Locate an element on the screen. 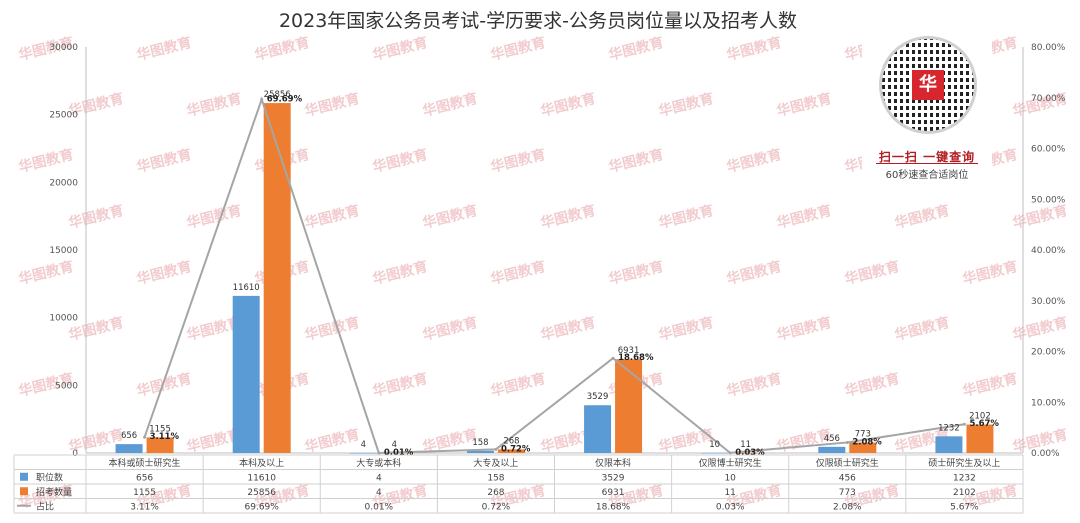  category-label: 仅限本科 is located at coordinates (613, 463).